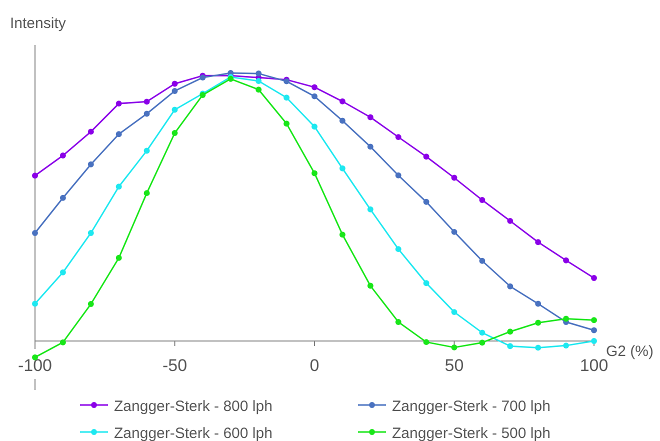 Image resolution: width=660 pixels, height=441 pixels. I want to click on legend-label: Zangger-Sterk - 600 lph, so click(193, 433).